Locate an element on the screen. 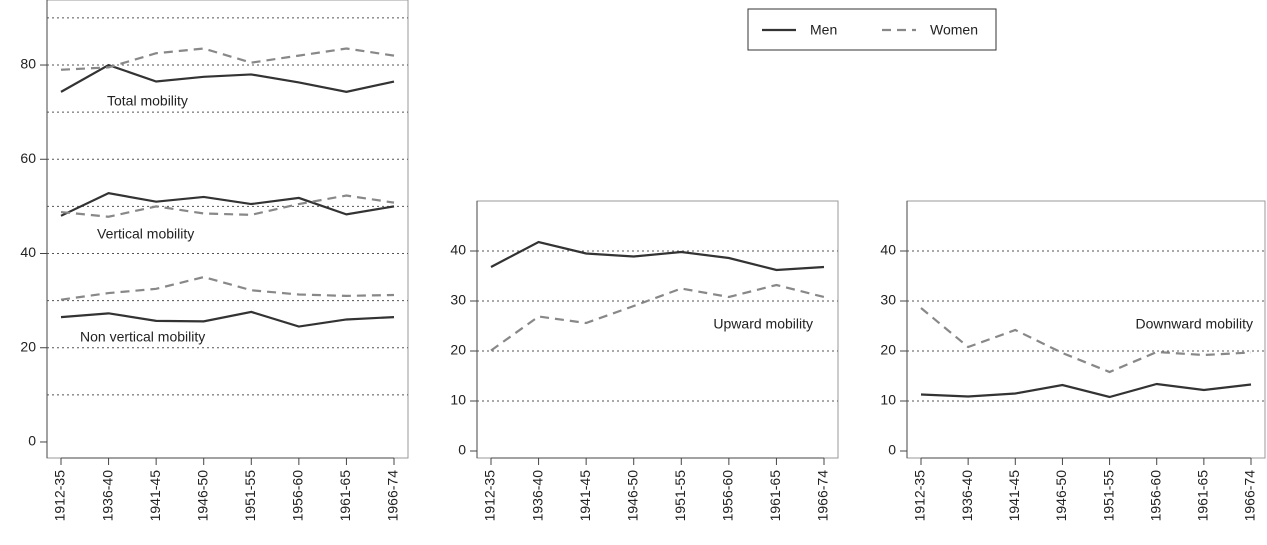 The height and width of the screenshot is (545, 1267). legend-label: Women is located at coordinates (954, 30).